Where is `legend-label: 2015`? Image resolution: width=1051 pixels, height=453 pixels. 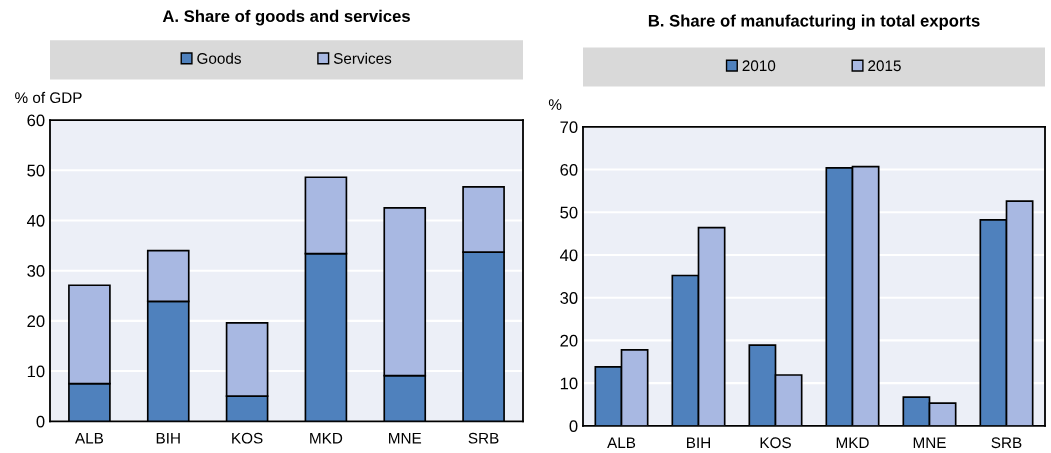 legend-label: 2015 is located at coordinates (884, 66).